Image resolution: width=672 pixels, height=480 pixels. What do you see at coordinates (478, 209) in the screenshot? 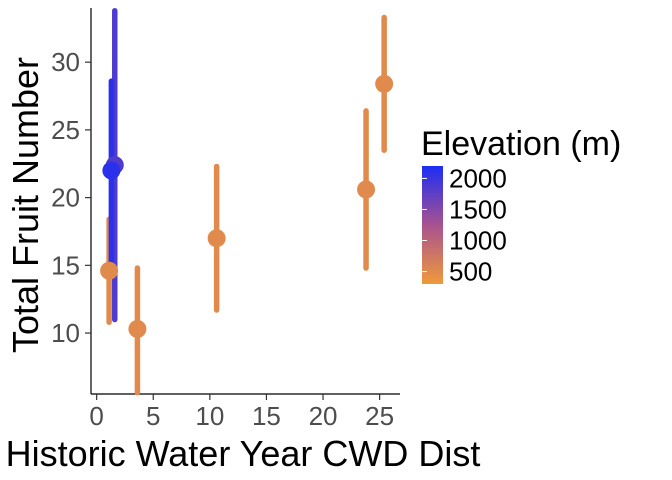
I see `legend-label: 1500` at bounding box center [478, 209].